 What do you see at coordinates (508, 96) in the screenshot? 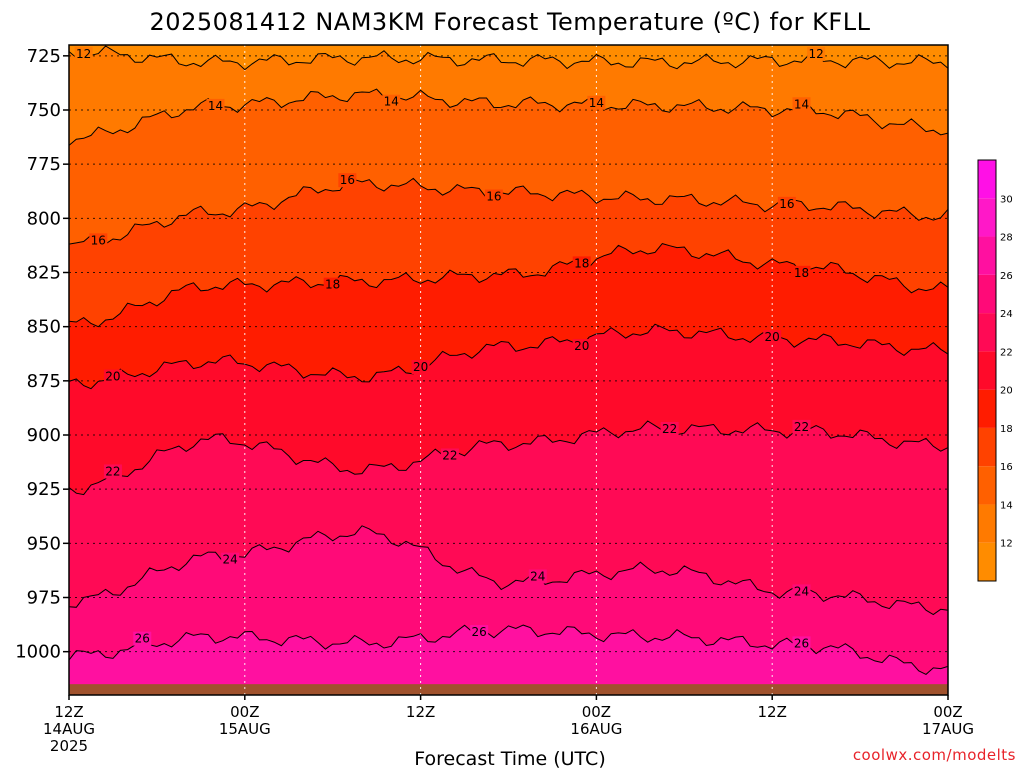
I see `band-fill` at bounding box center [508, 96].